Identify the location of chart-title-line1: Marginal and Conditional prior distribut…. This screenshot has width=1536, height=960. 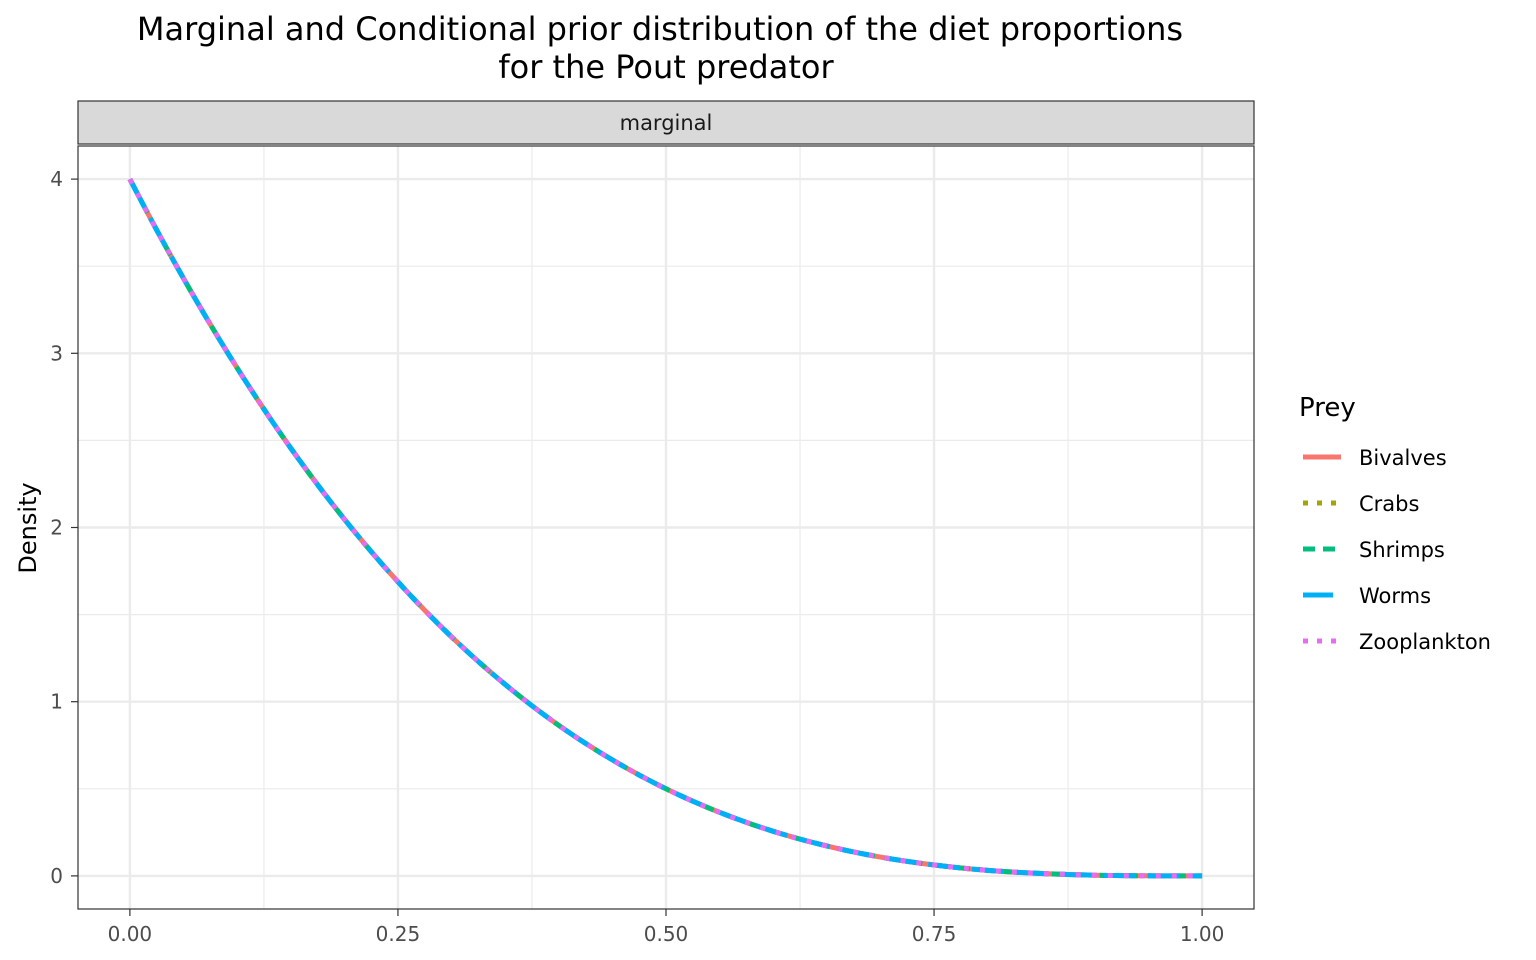
(660, 29).